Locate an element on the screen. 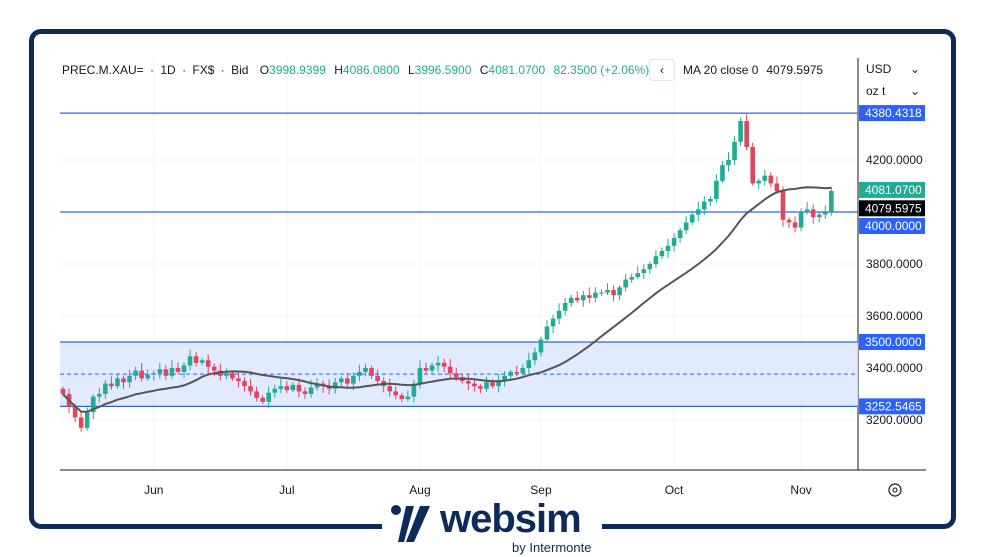 The image size is (983, 557). hline-price-label-bg is located at coordinates (892, 113).